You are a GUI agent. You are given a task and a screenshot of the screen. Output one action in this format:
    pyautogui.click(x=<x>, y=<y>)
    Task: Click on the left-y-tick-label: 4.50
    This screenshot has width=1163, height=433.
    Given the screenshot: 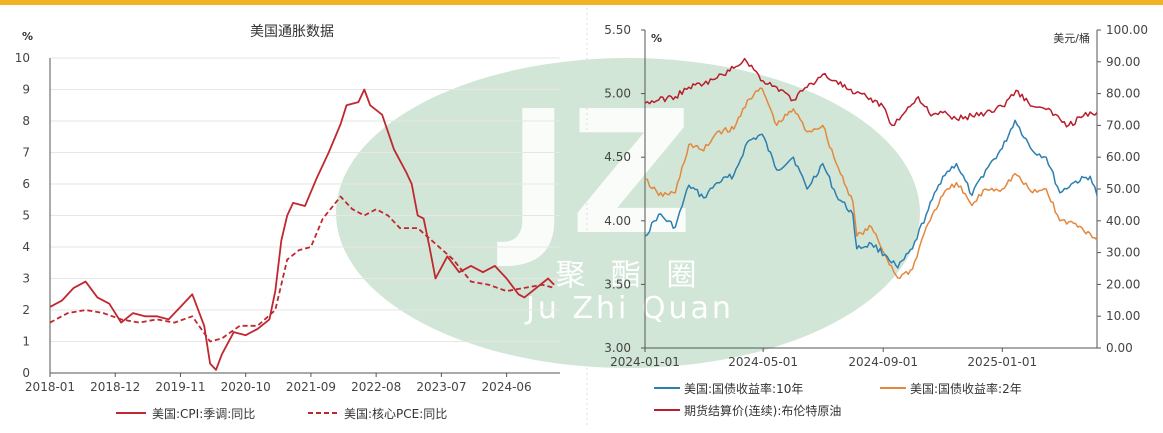 What is the action you would take?
    pyautogui.click(x=617, y=157)
    